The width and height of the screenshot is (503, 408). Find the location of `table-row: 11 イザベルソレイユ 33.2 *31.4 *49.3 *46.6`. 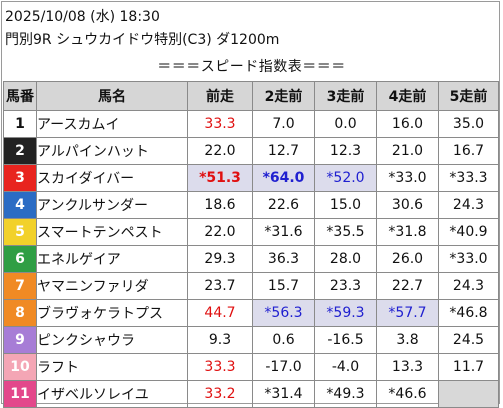

table-row: 11 イザベルソレイユ 33.2 *31.4 *49.3 *46.6 is located at coordinates (251, 394).